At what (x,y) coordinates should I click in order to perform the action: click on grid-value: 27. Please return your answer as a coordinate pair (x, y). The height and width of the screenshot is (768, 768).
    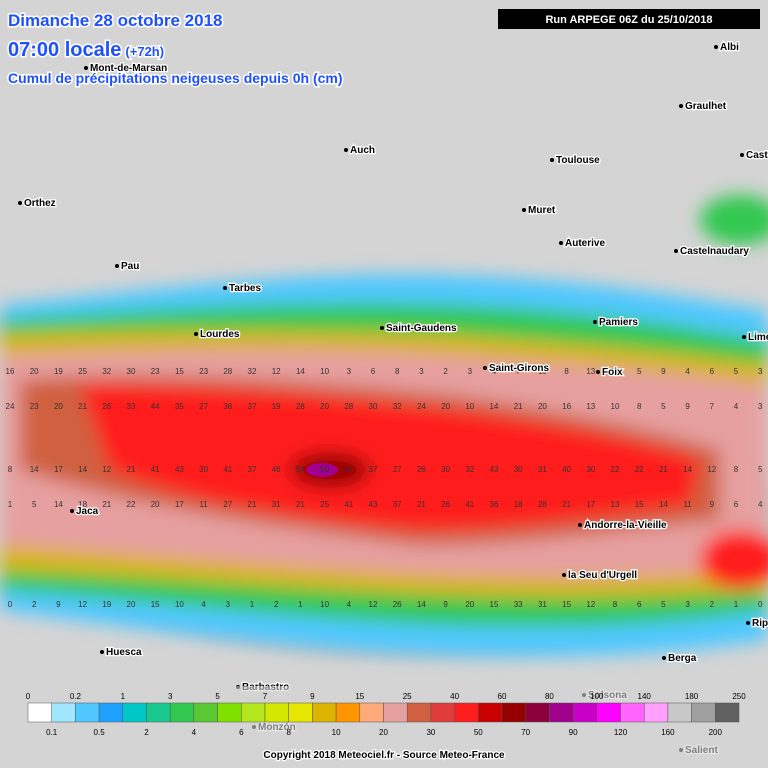
    Looking at the image, I should click on (203, 406).